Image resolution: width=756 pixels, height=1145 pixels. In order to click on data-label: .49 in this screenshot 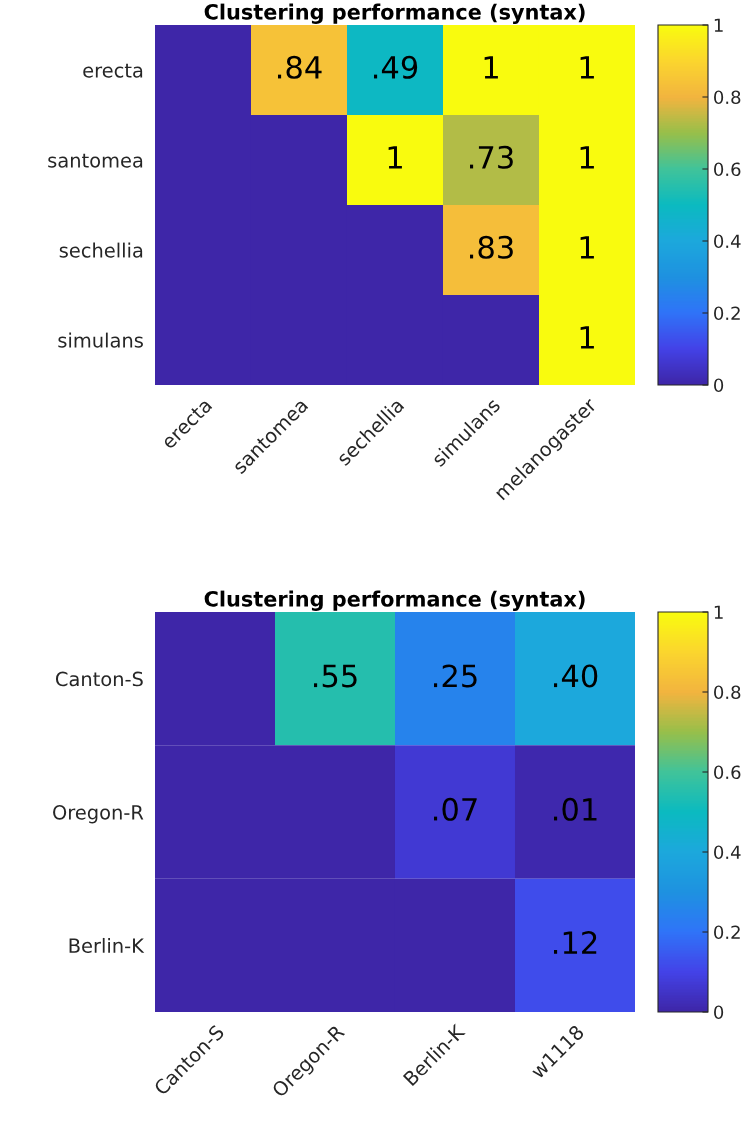, I will do `click(395, 67)`.